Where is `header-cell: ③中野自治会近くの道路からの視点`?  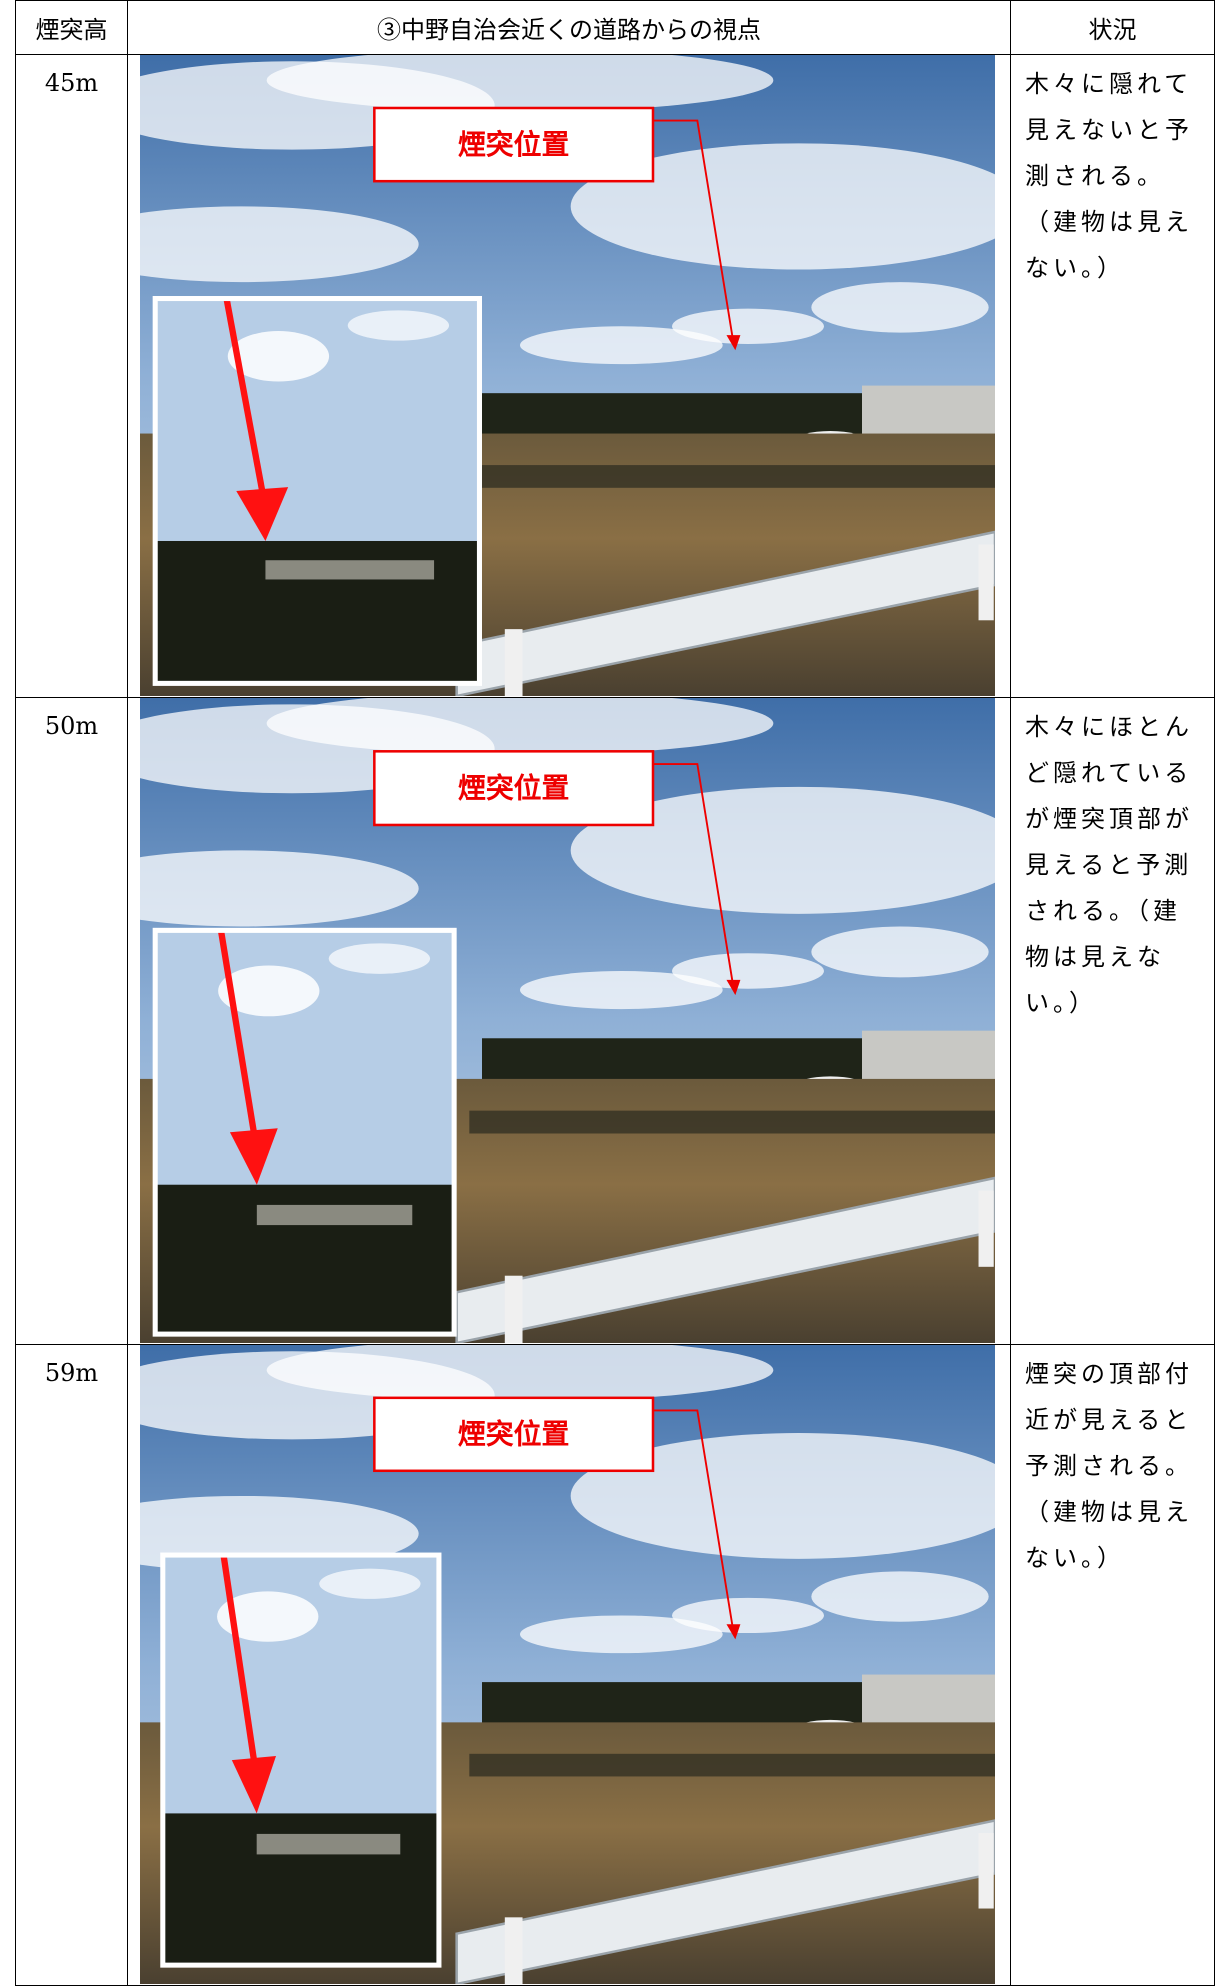 header-cell: ③中野自治会近くの道路からの視点 is located at coordinates (569, 27).